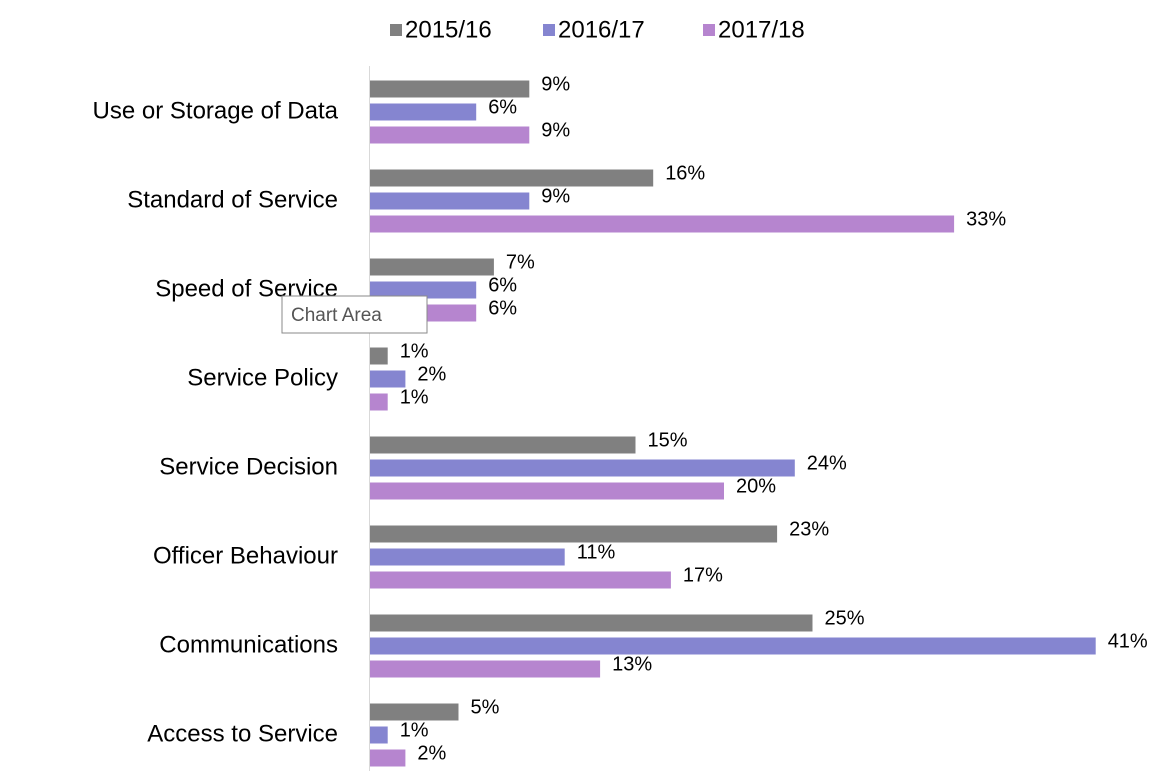 The width and height of the screenshot is (1166, 771). What do you see at coordinates (685, 173) in the screenshot?
I see `value-label: 16%` at bounding box center [685, 173].